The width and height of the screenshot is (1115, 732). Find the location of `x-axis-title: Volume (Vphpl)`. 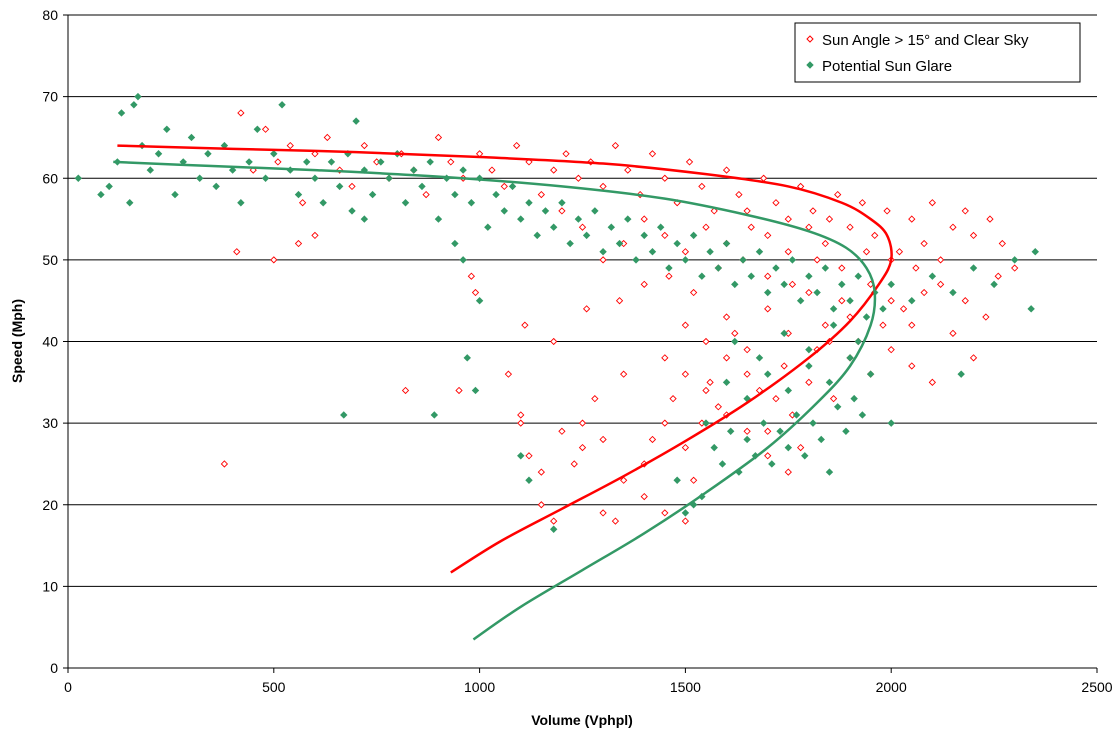

x-axis-title: Volume (Vphpl) is located at coordinates (582, 720).